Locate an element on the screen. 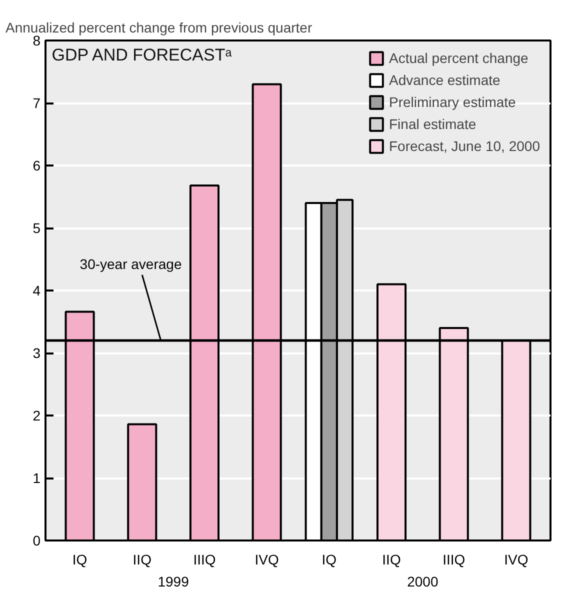 This screenshot has height=603, width=567. y-tick-label: 1 is located at coordinates (36, 478).